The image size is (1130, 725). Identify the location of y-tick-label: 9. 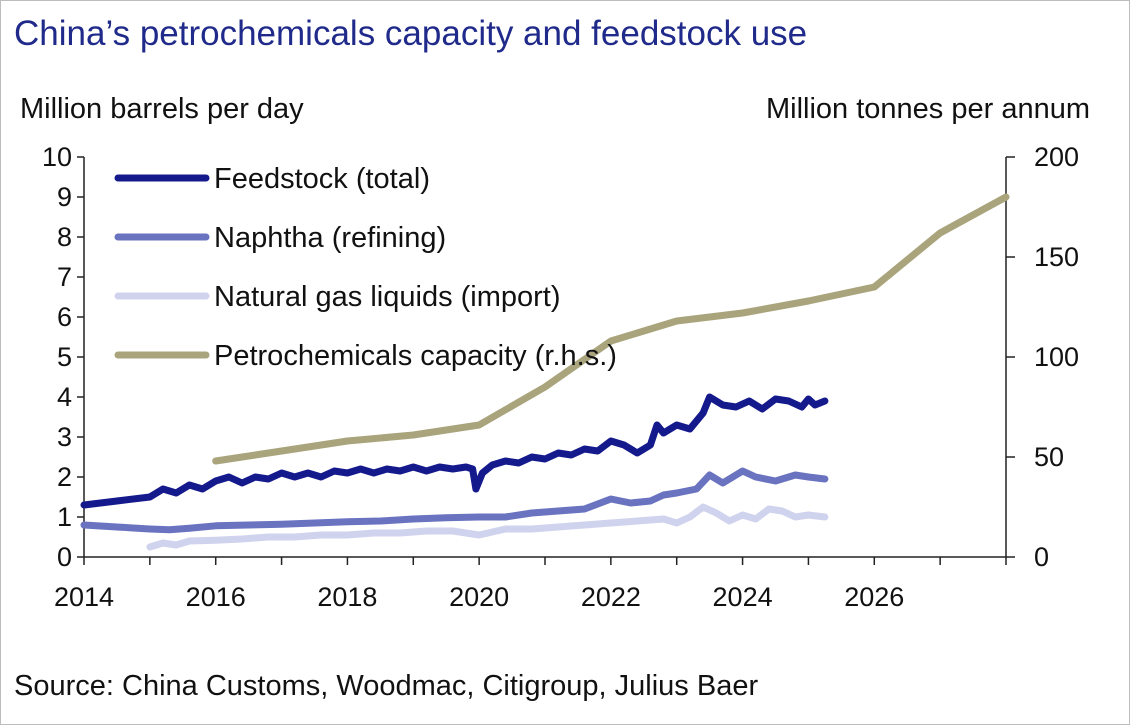
(64, 197).